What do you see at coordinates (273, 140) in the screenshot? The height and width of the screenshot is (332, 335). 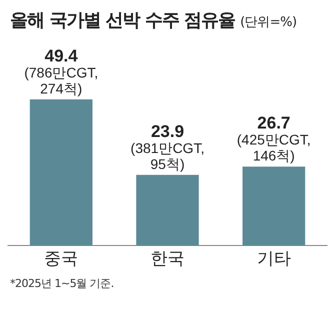 I see `annotation: (425만CGT,` at bounding box center [273, 140].